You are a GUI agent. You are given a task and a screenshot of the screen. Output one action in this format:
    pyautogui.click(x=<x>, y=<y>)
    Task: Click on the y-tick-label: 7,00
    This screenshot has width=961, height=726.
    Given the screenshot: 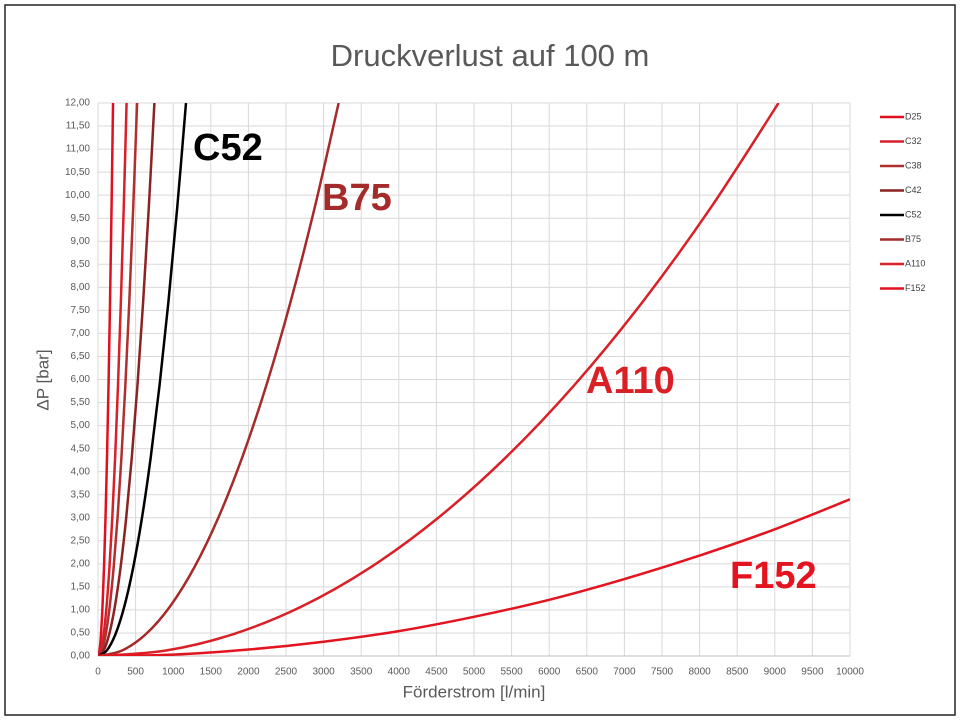 What is the action you would take?
    pyautogui.click(x=81, y=333)
    